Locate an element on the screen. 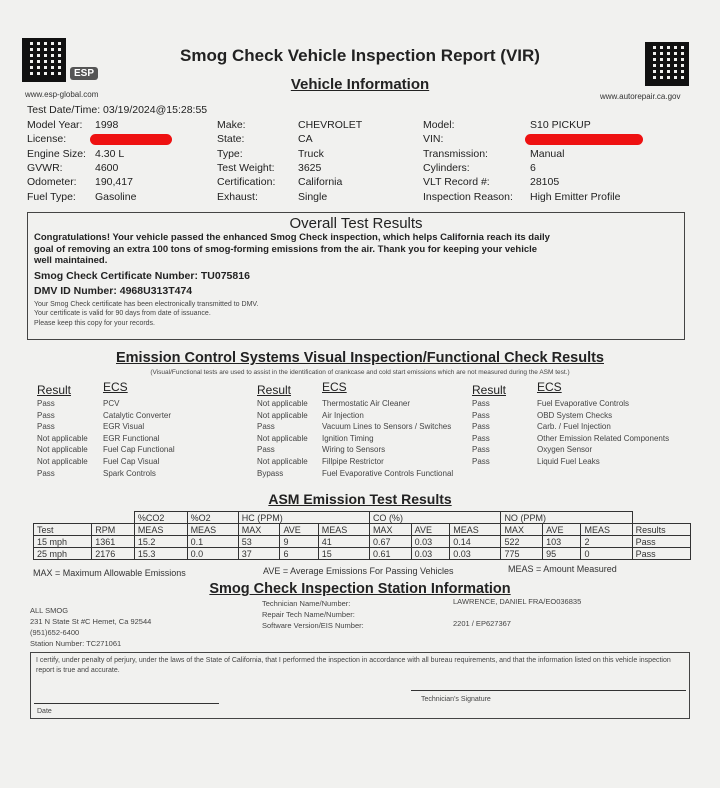 The image size is (720, 788). ecs-item: Ignition Timing is located at coordinates (348, 438).